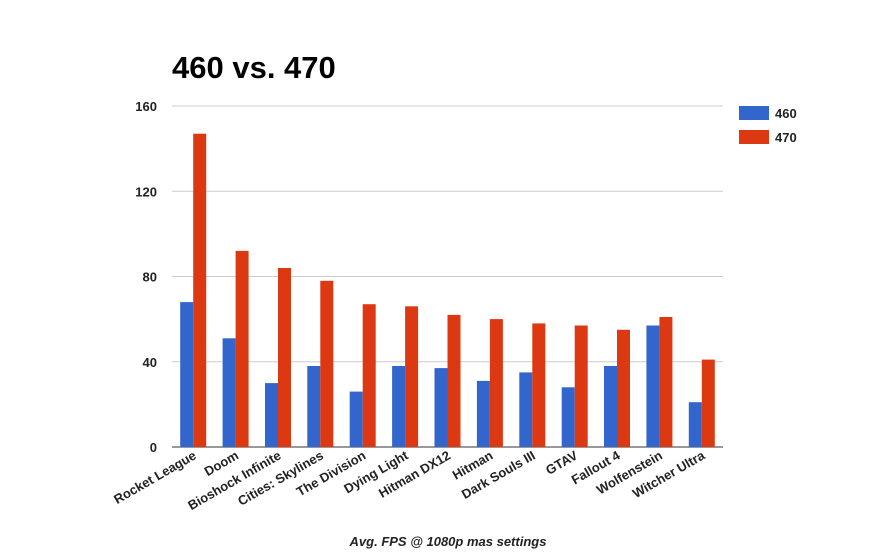 The height and width of the screenshot is (553, 895). Describe the element at coordinates (786, 113) in the screenshot. I see `legend-label: 460` at that location.